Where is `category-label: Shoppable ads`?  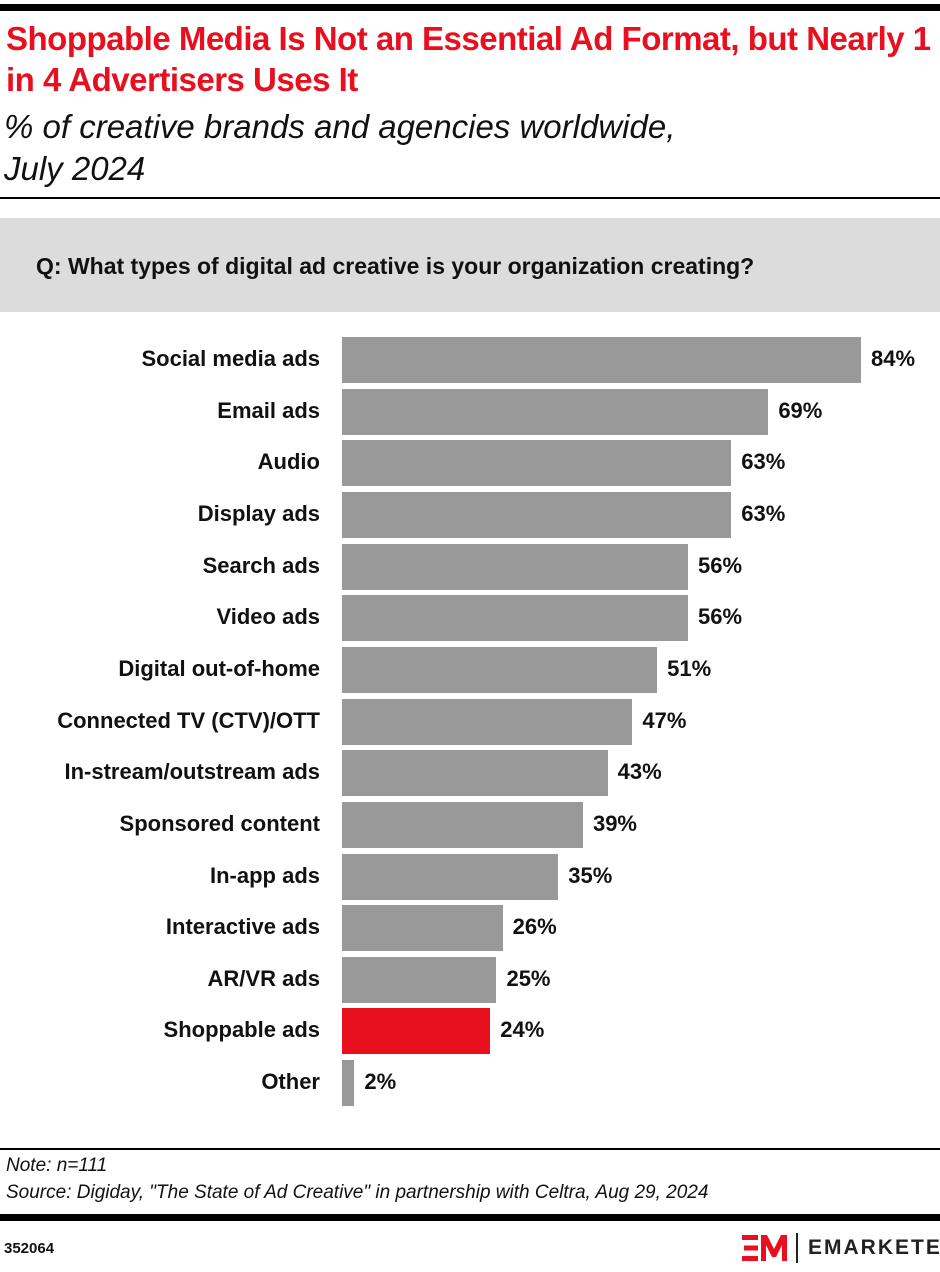 category-label: Shoppable ads is located at coordinates (241, 1030).